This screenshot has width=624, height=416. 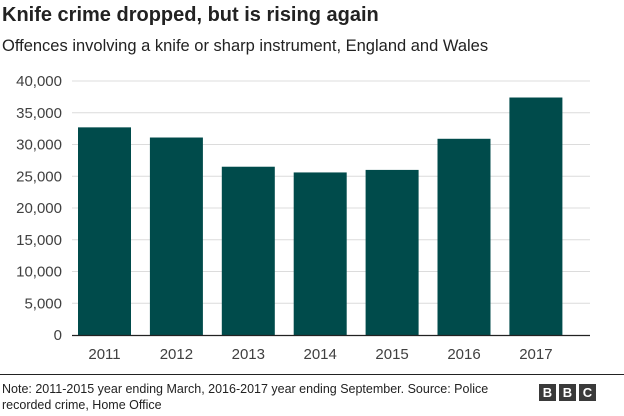 I want to click on bar-2011, so click(x=104, y=231).